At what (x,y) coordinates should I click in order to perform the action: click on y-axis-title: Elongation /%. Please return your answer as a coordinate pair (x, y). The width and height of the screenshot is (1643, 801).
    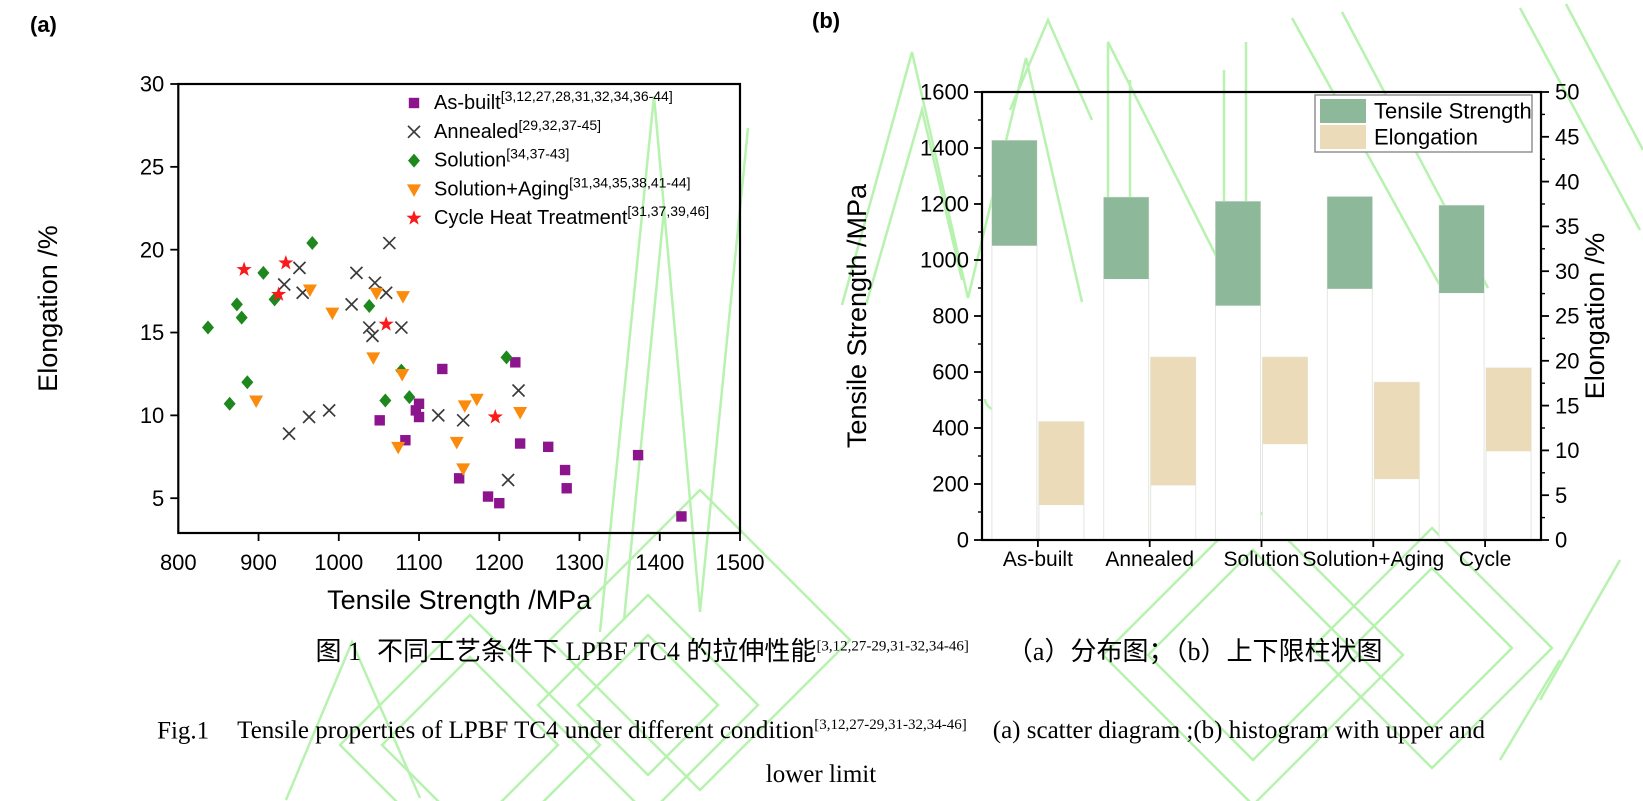
    Looking at the image, I should click on (48, 308).